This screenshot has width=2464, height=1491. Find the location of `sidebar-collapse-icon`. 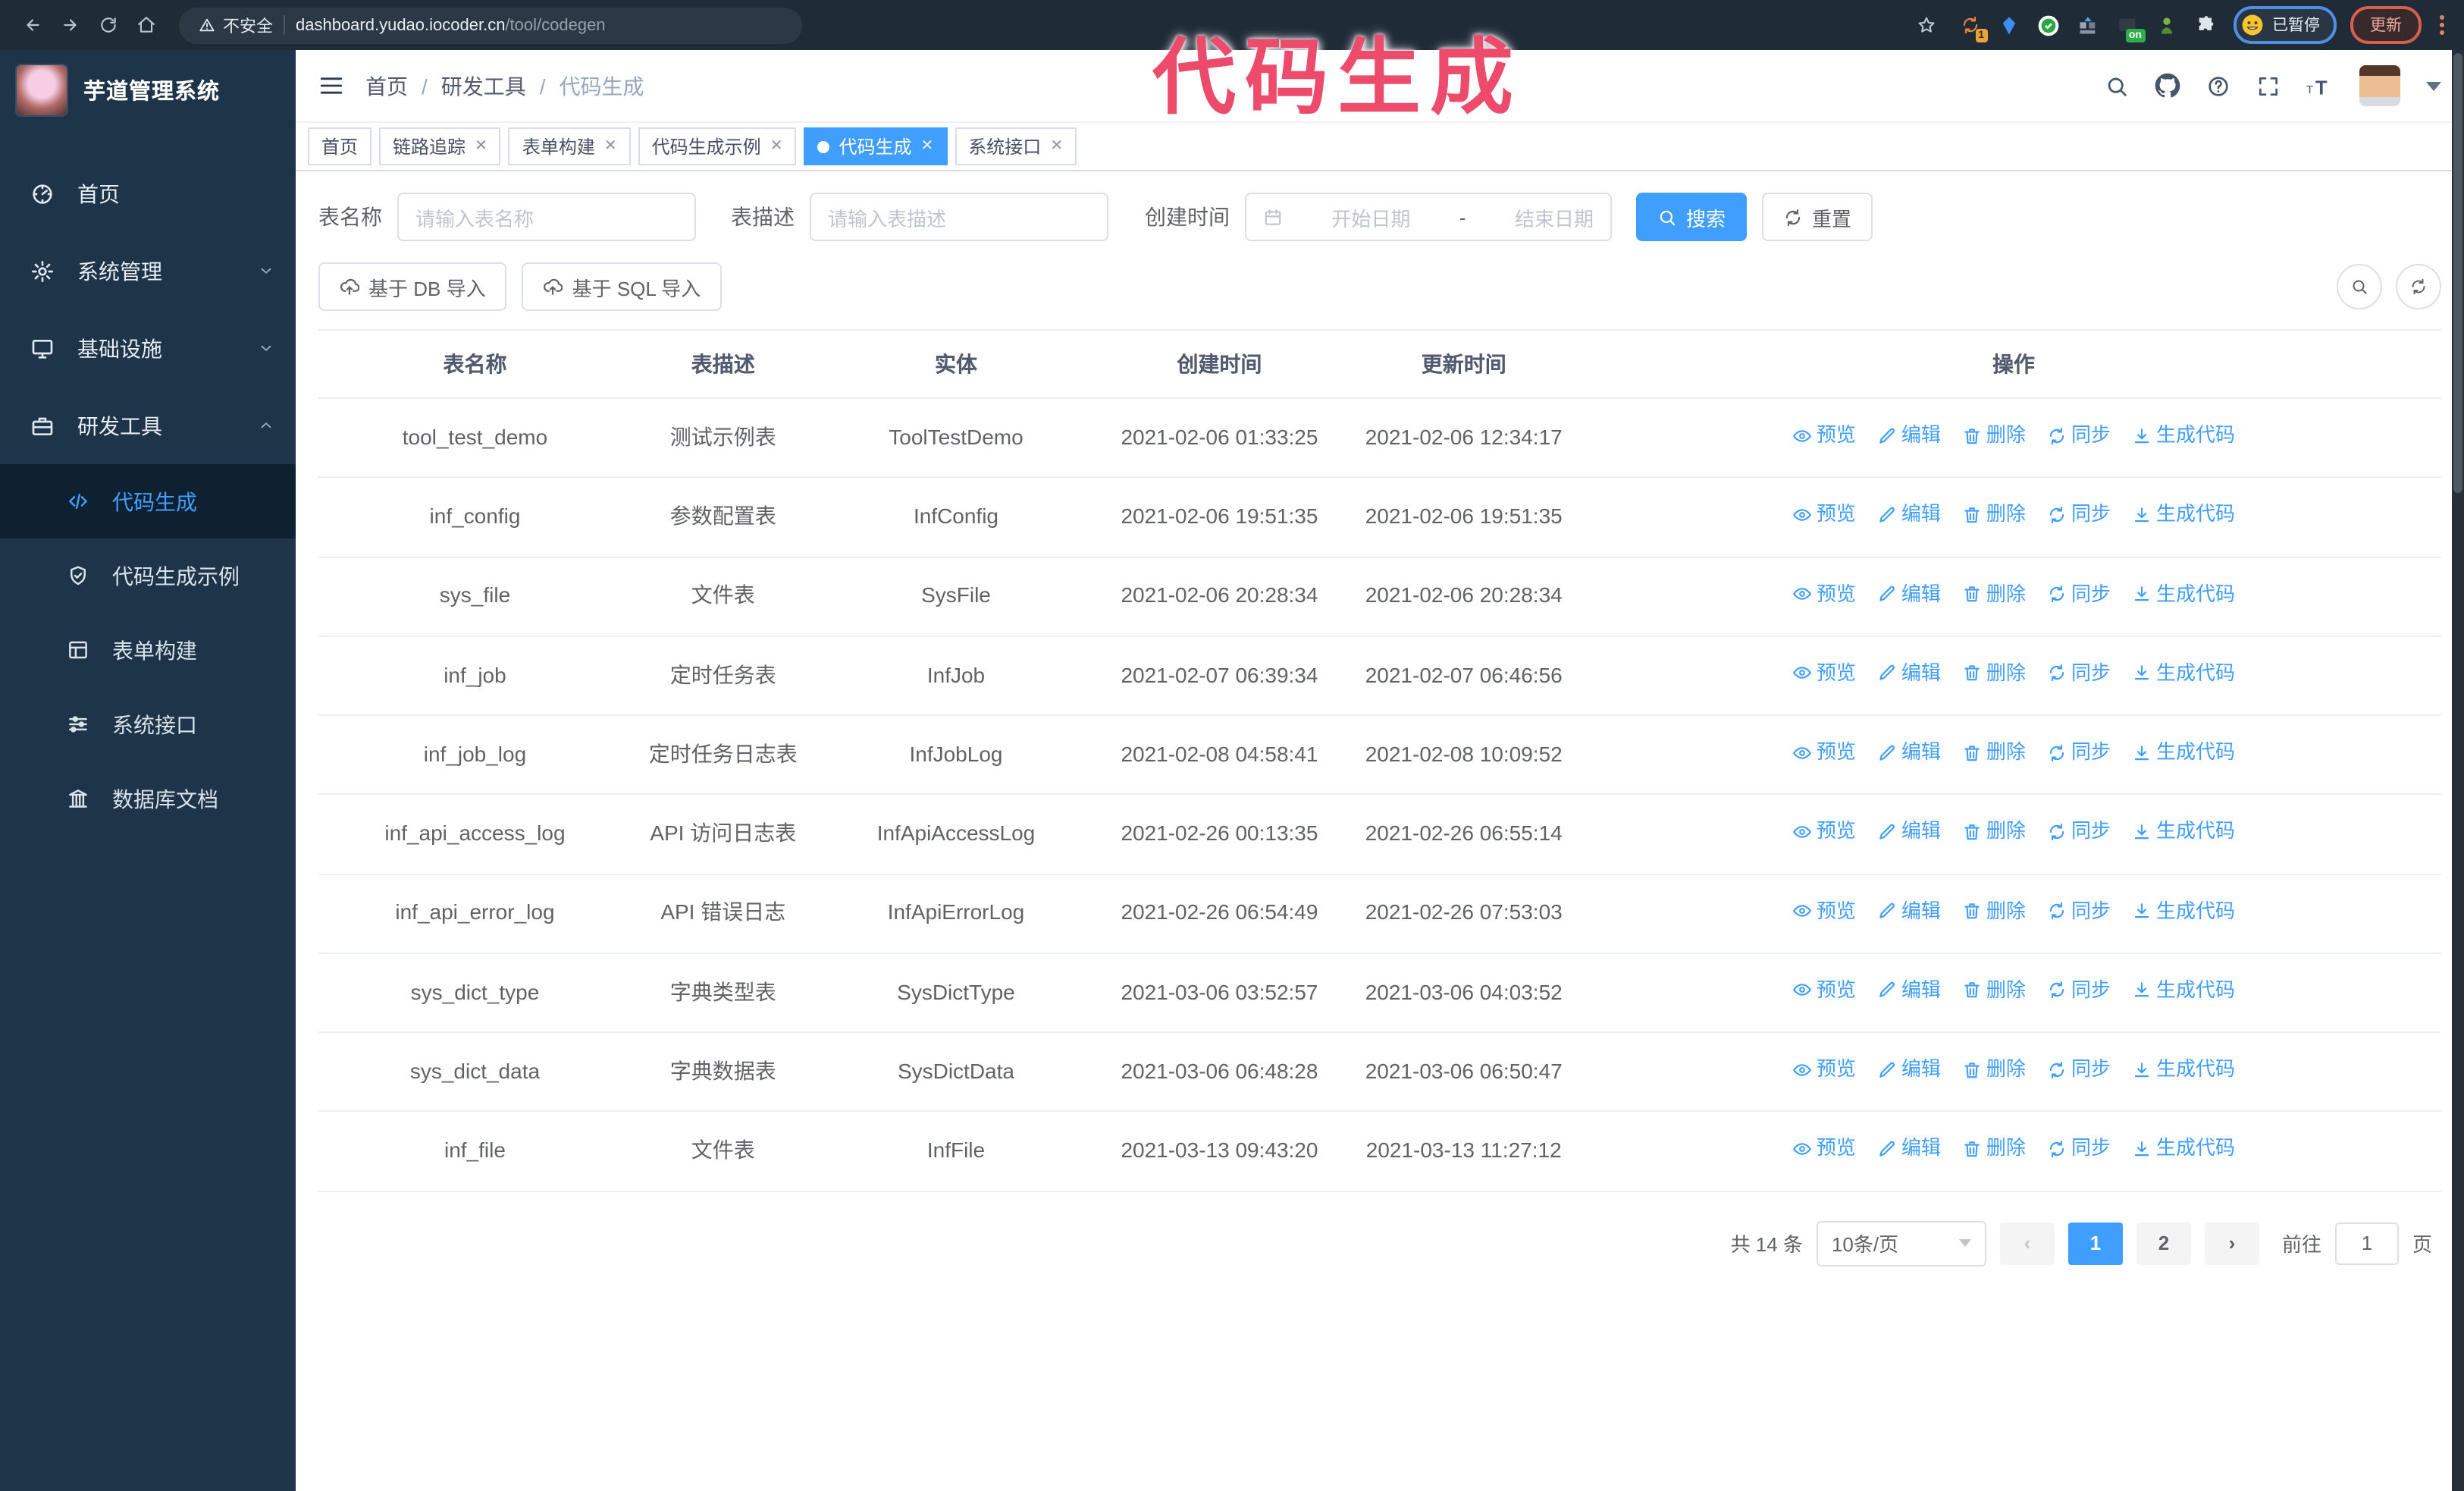

sidebar-collapse-icon is located at coordinates (331, 86).